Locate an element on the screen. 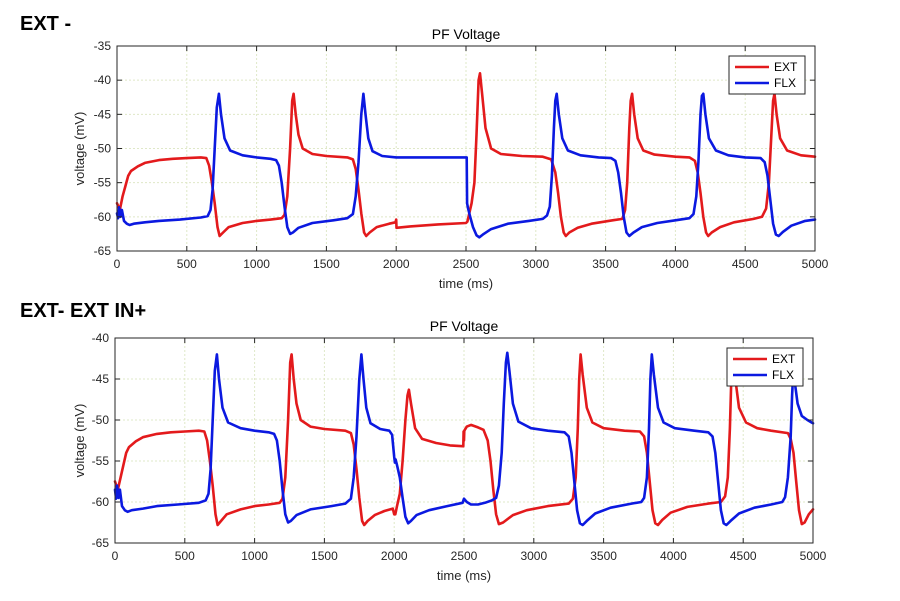 This screenshot has height=601, width=900. panel-heading: EXT- EXT IN+ is located at coordinates (83, 311).